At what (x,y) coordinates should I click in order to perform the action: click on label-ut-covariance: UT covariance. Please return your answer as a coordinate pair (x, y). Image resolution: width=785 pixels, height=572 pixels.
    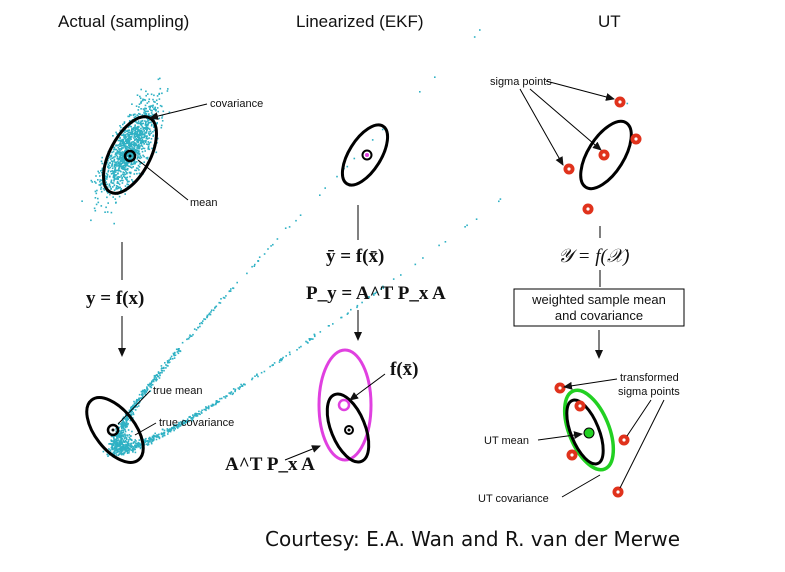
    Looking at the image, I should click on (513, 499).